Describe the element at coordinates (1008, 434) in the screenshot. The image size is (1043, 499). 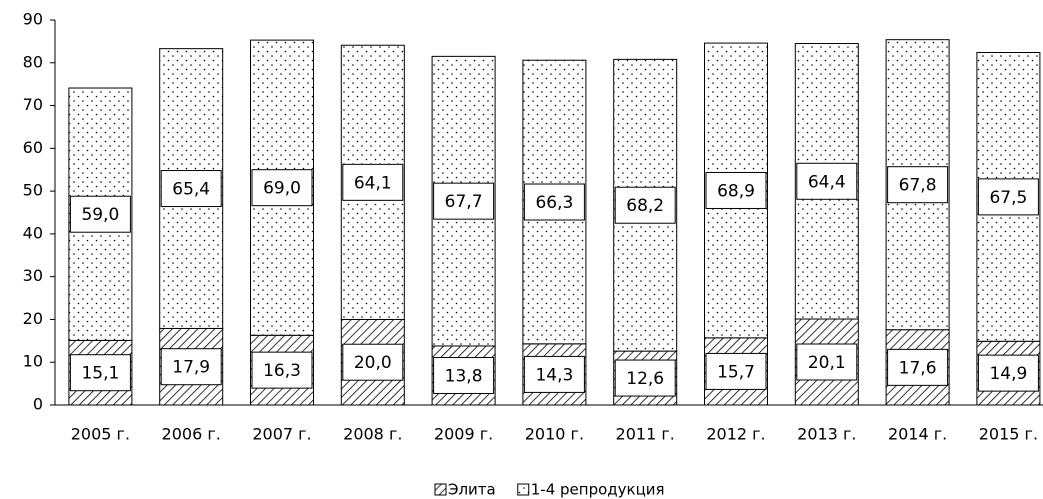
I see `x-tick-label: 2015 г.` at that location.